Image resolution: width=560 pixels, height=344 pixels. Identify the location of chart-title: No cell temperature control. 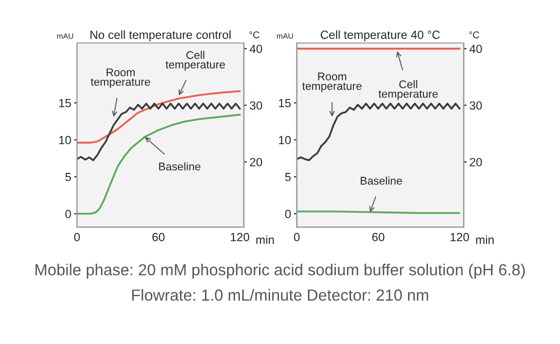
(160, 36).